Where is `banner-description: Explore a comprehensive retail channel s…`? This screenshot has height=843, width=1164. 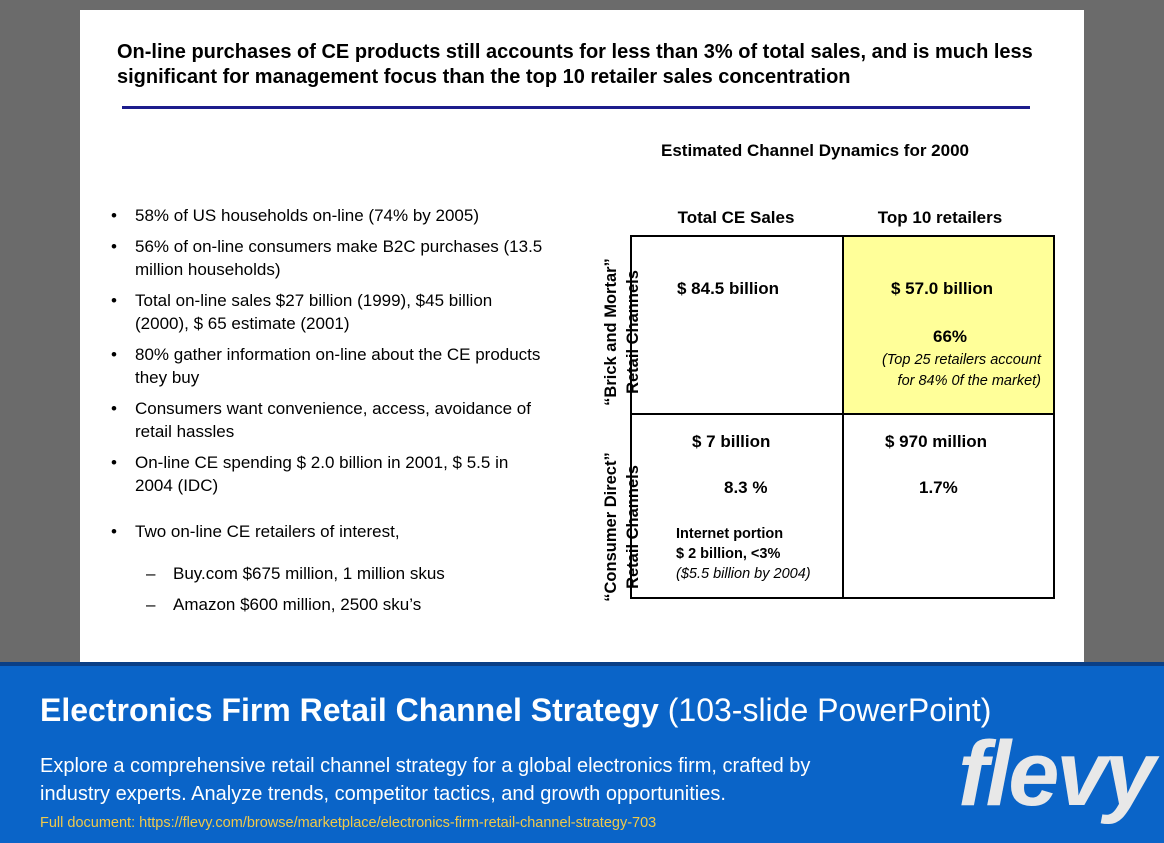
banner-description: Explore a comprehensive retail channel s… is located at coordinates (425, 780).